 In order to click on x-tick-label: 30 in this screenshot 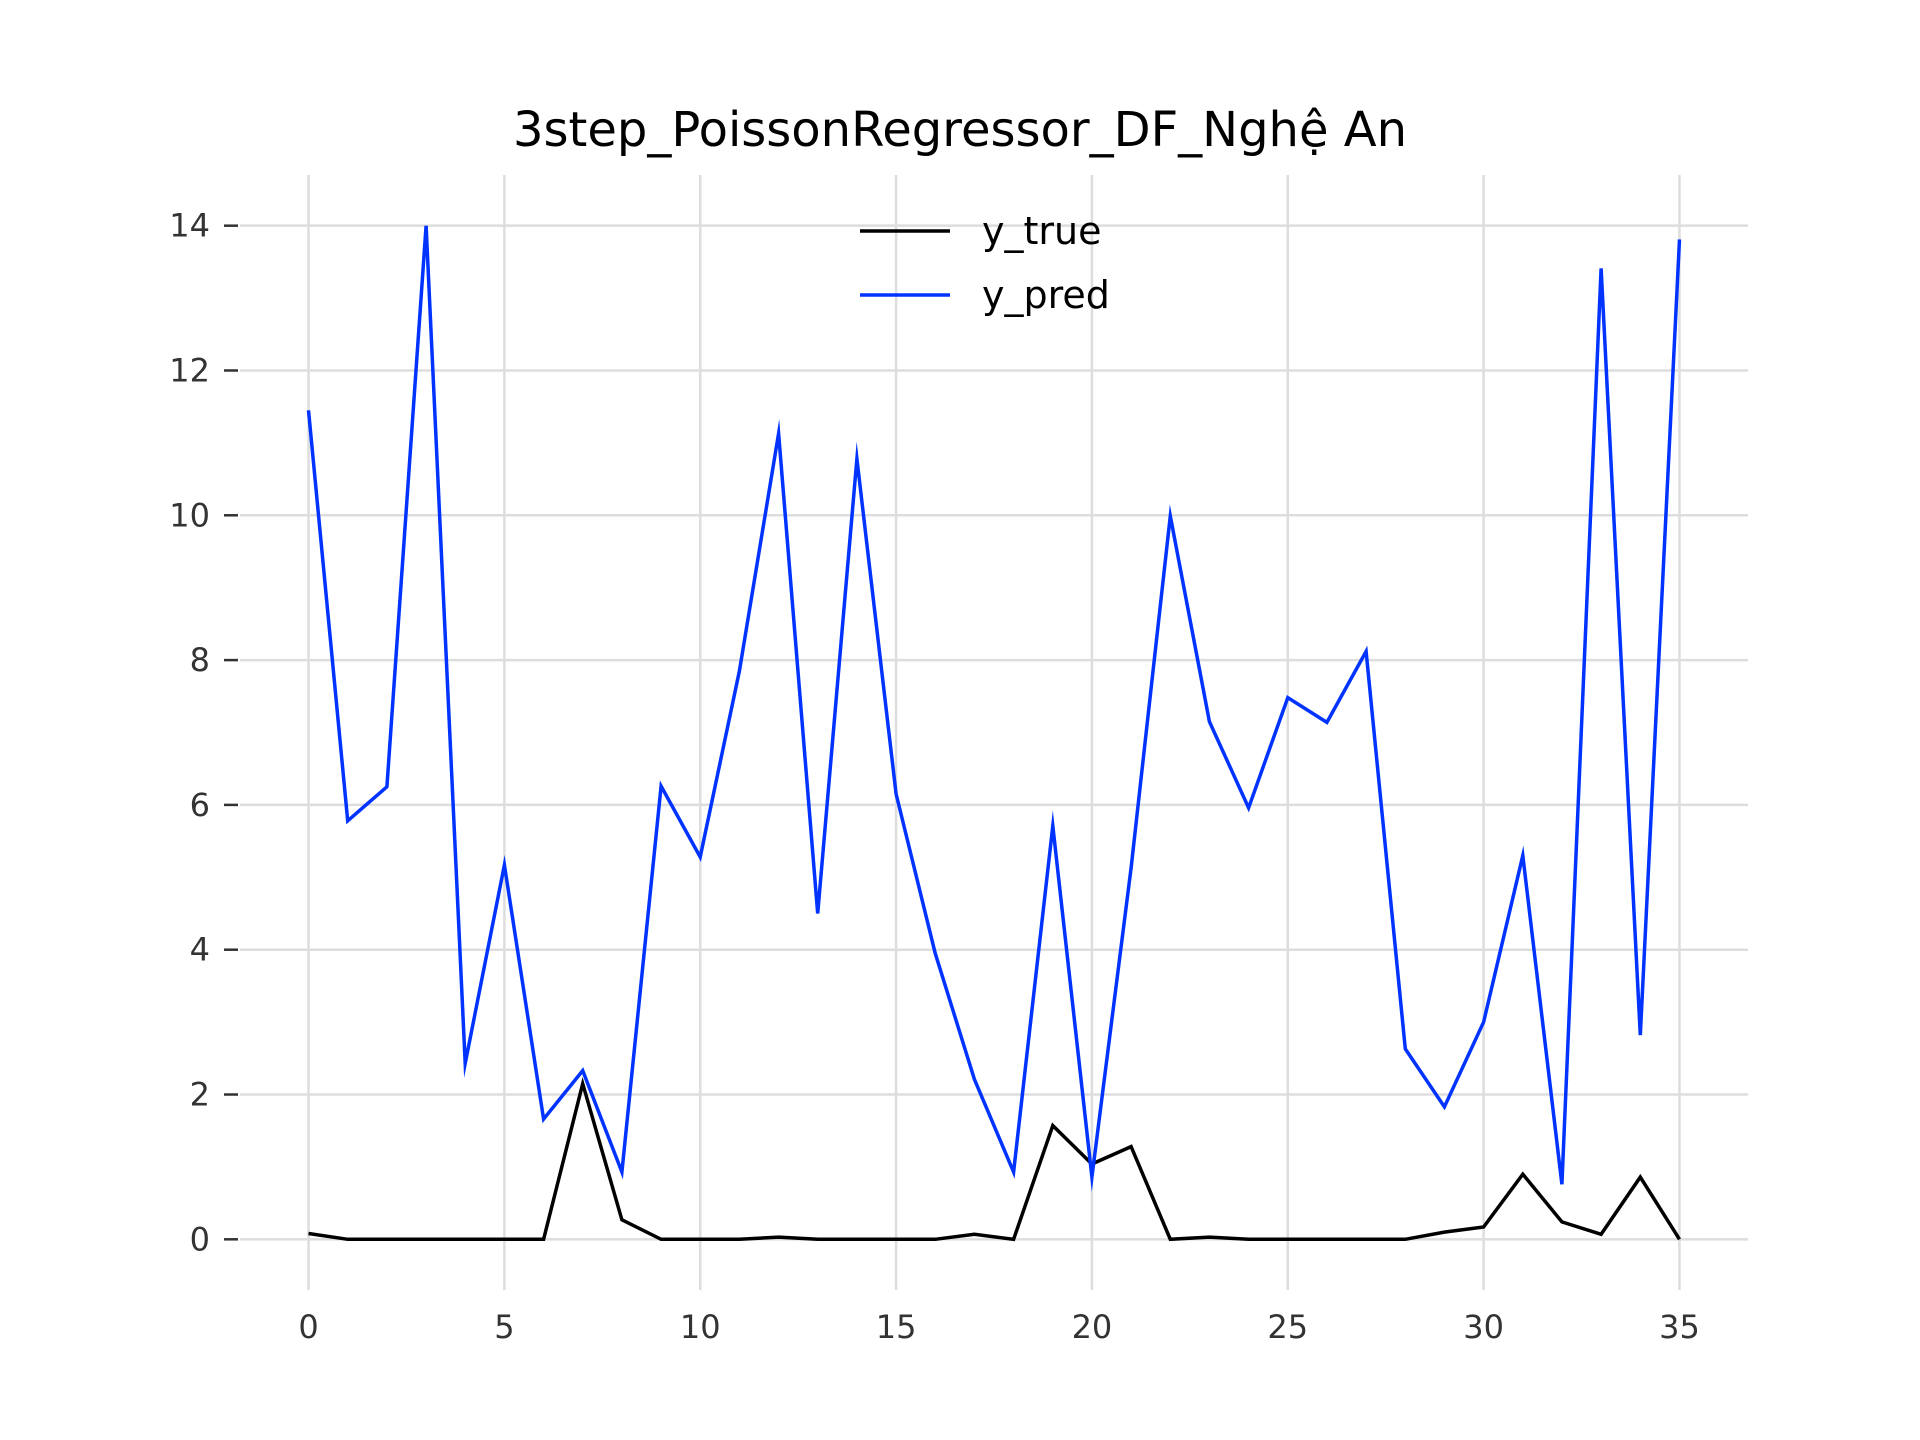, I will do `click(1483, 1327)`.